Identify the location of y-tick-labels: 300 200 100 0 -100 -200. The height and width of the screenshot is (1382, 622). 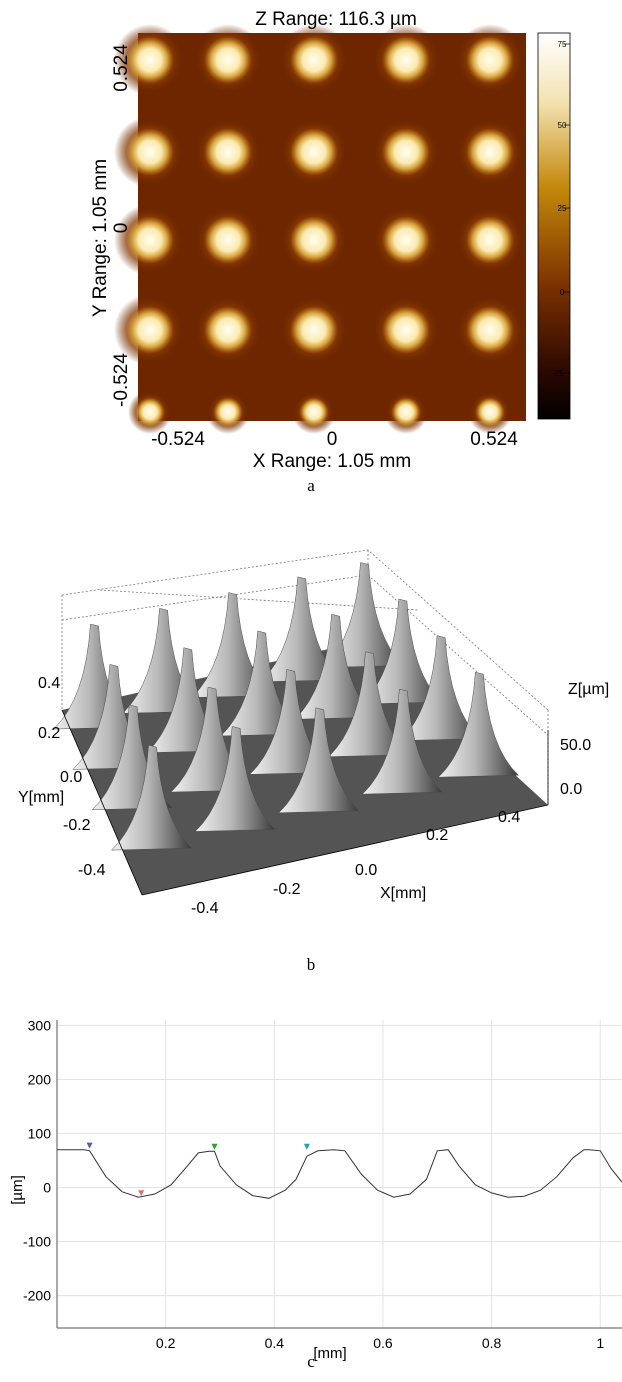
(37, 1160).